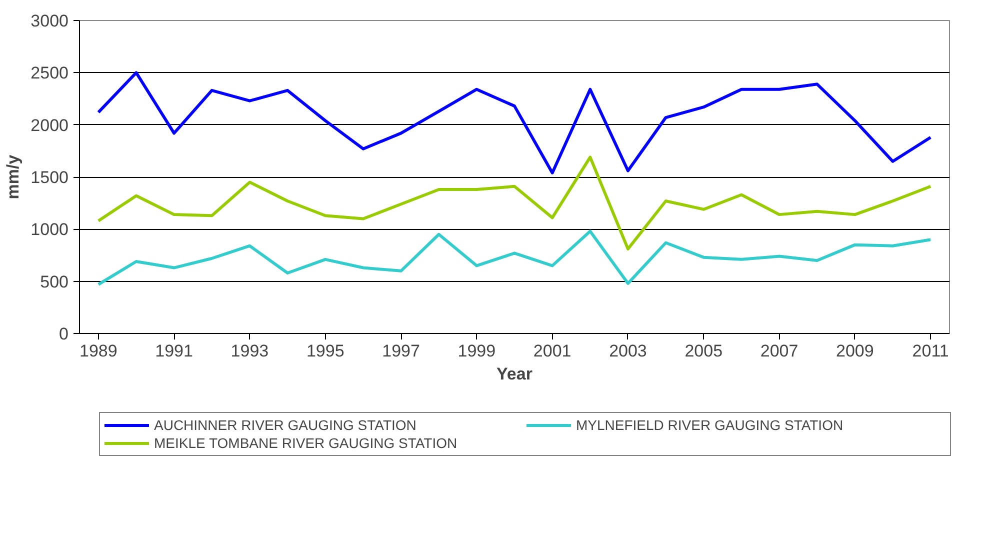 Image resolution: width=992 pixels, height=547 pixels. What do you see at coordinates (49, 73) in the screenshot?
I see `y-tick-label: 2500` at bounding box center [49, 73].